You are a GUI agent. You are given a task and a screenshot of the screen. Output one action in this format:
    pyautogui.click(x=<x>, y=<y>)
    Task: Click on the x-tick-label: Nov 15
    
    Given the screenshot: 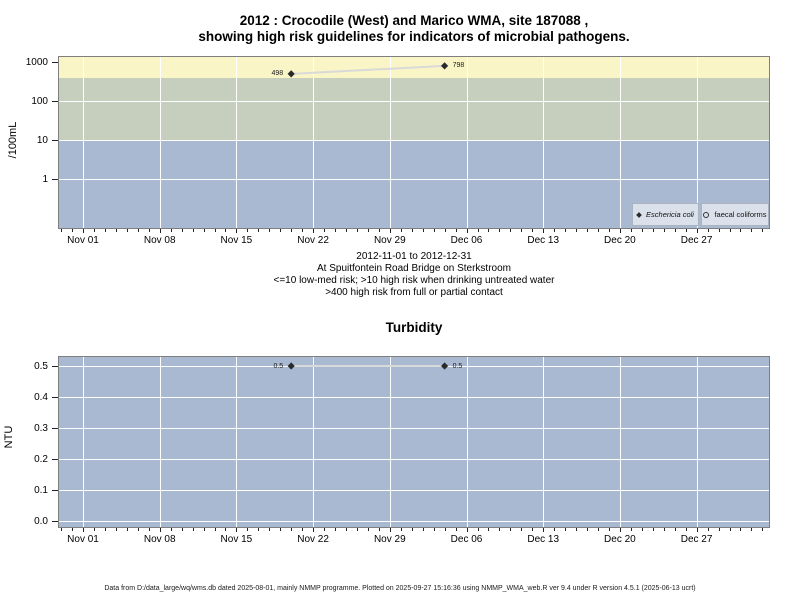 What is the action you would take?
    pyautogui.click(x=236, y=539)
    